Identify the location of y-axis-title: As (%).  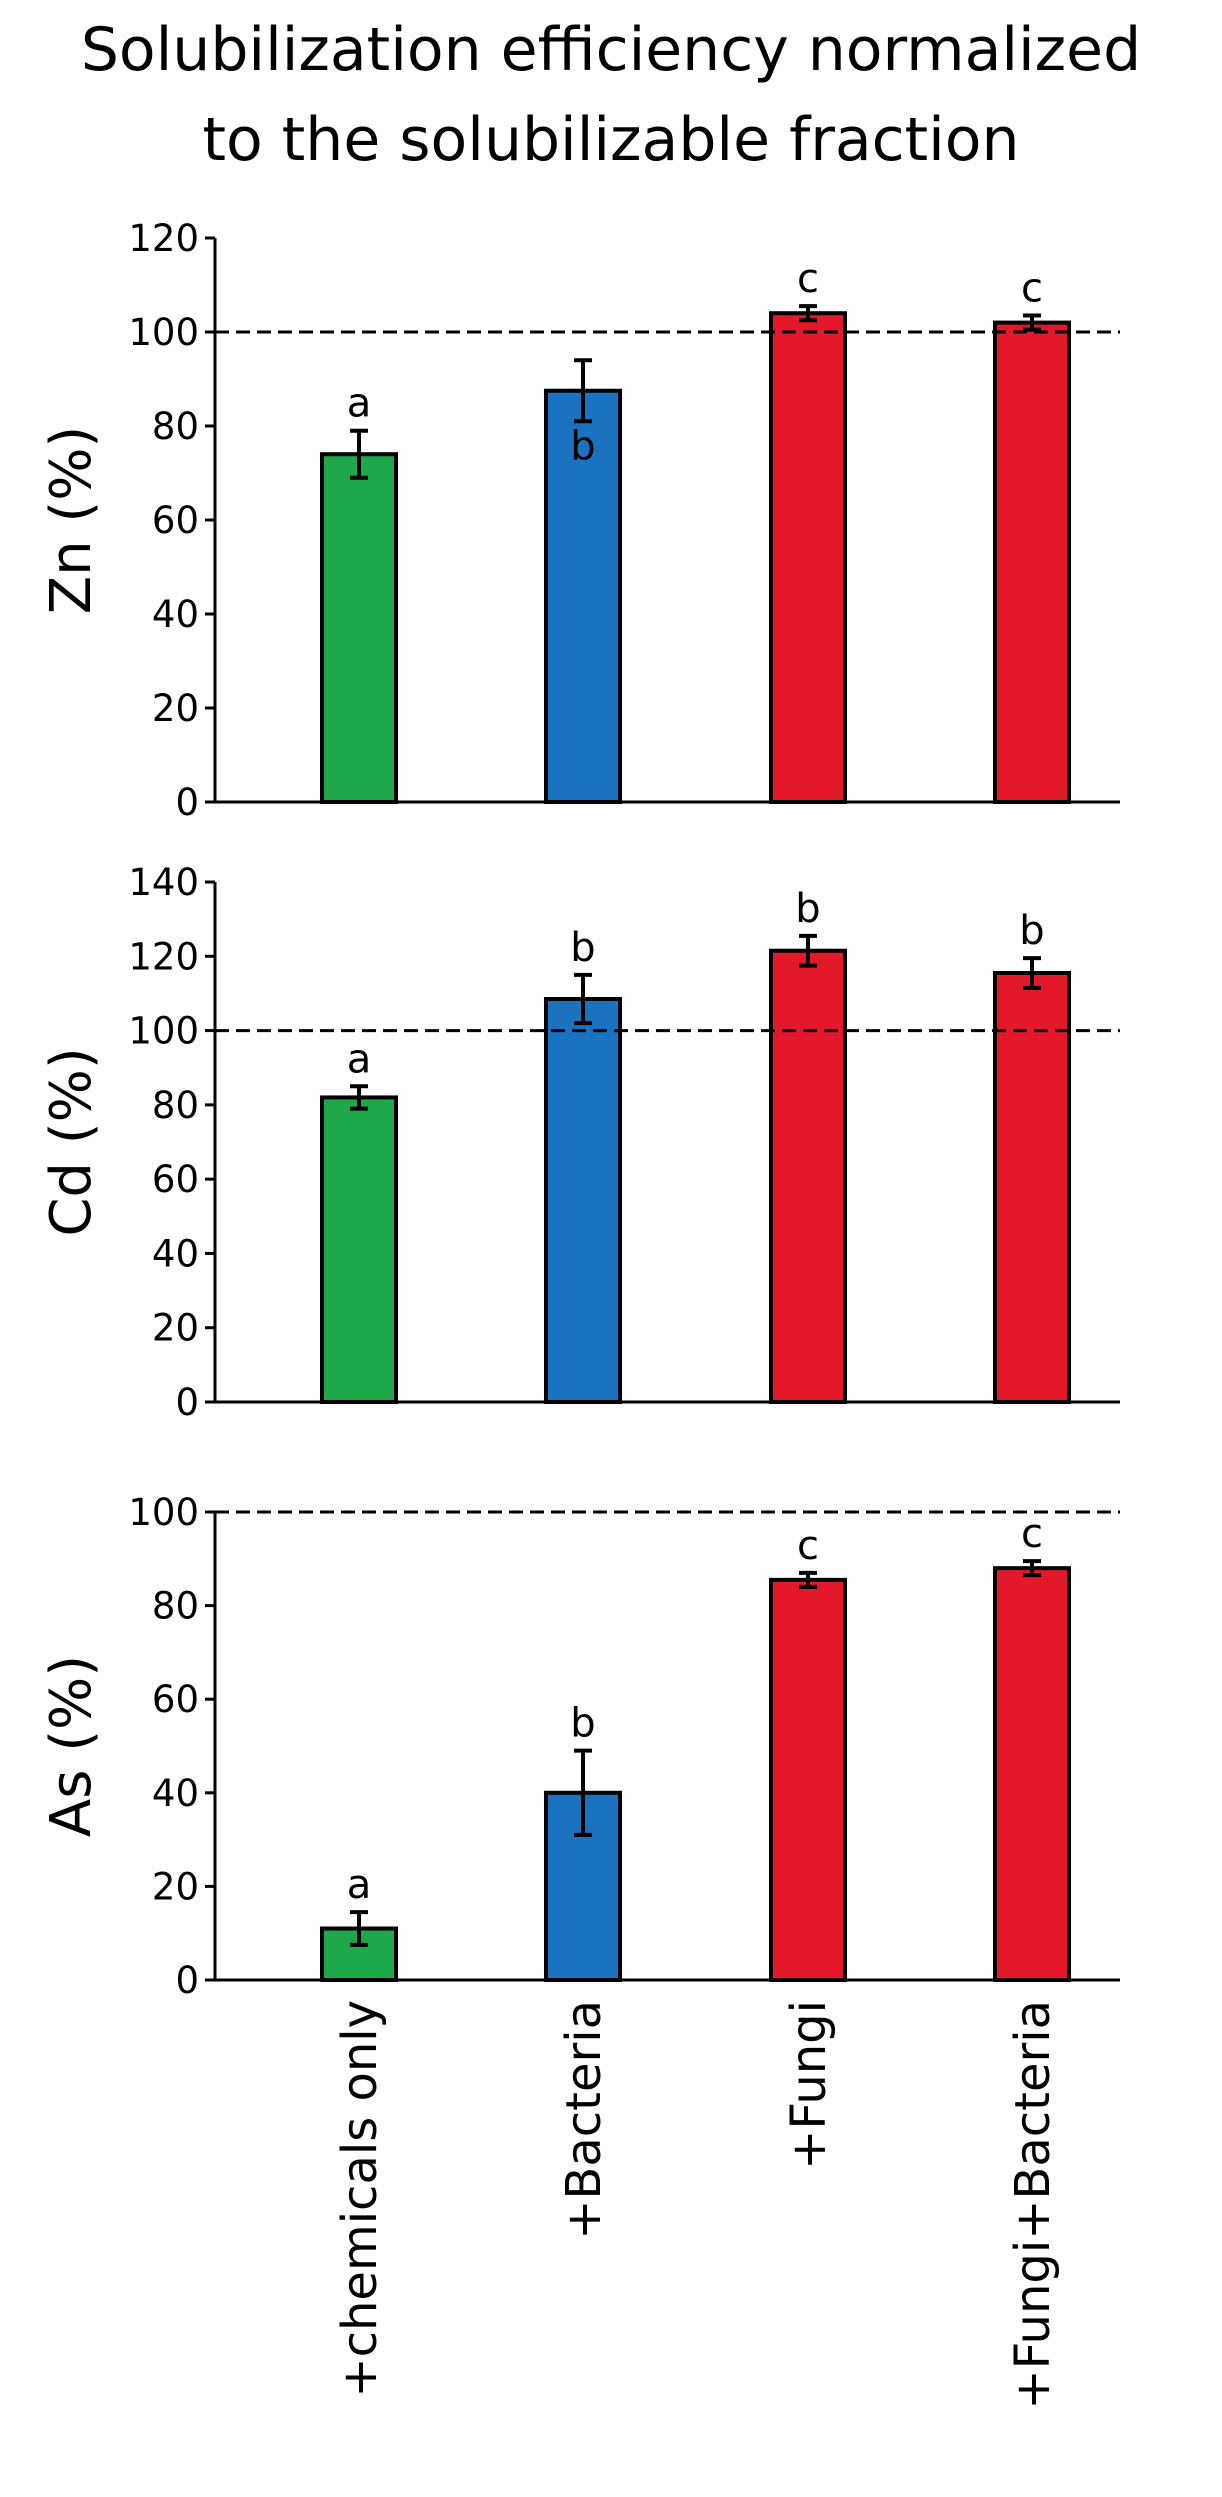
(71, 1746).